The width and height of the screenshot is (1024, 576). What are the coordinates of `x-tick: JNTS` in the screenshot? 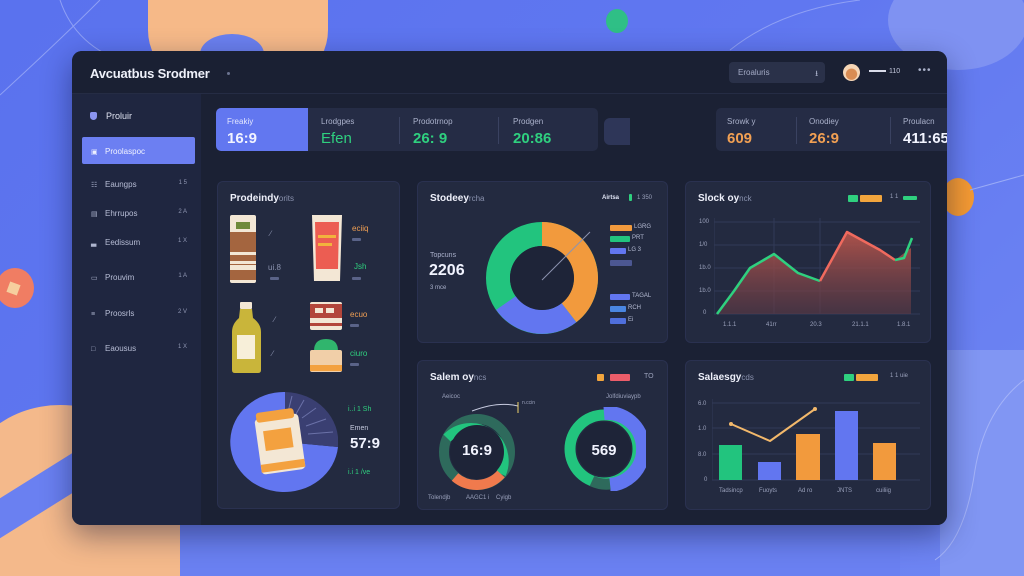 It's located at (844, 491).